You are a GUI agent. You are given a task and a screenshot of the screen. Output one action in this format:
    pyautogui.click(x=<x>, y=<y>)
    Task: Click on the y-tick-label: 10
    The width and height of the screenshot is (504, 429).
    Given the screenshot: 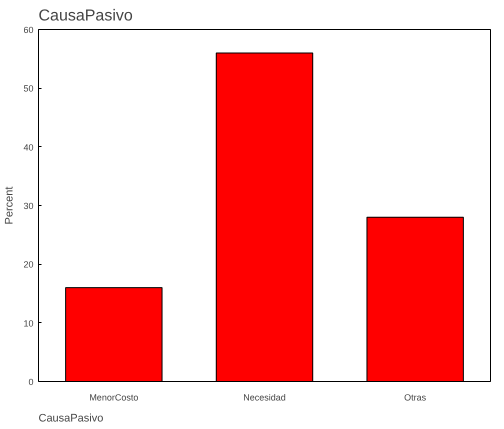 What is the action you would take?
    pyautogui.click(x=28, y=323)
    